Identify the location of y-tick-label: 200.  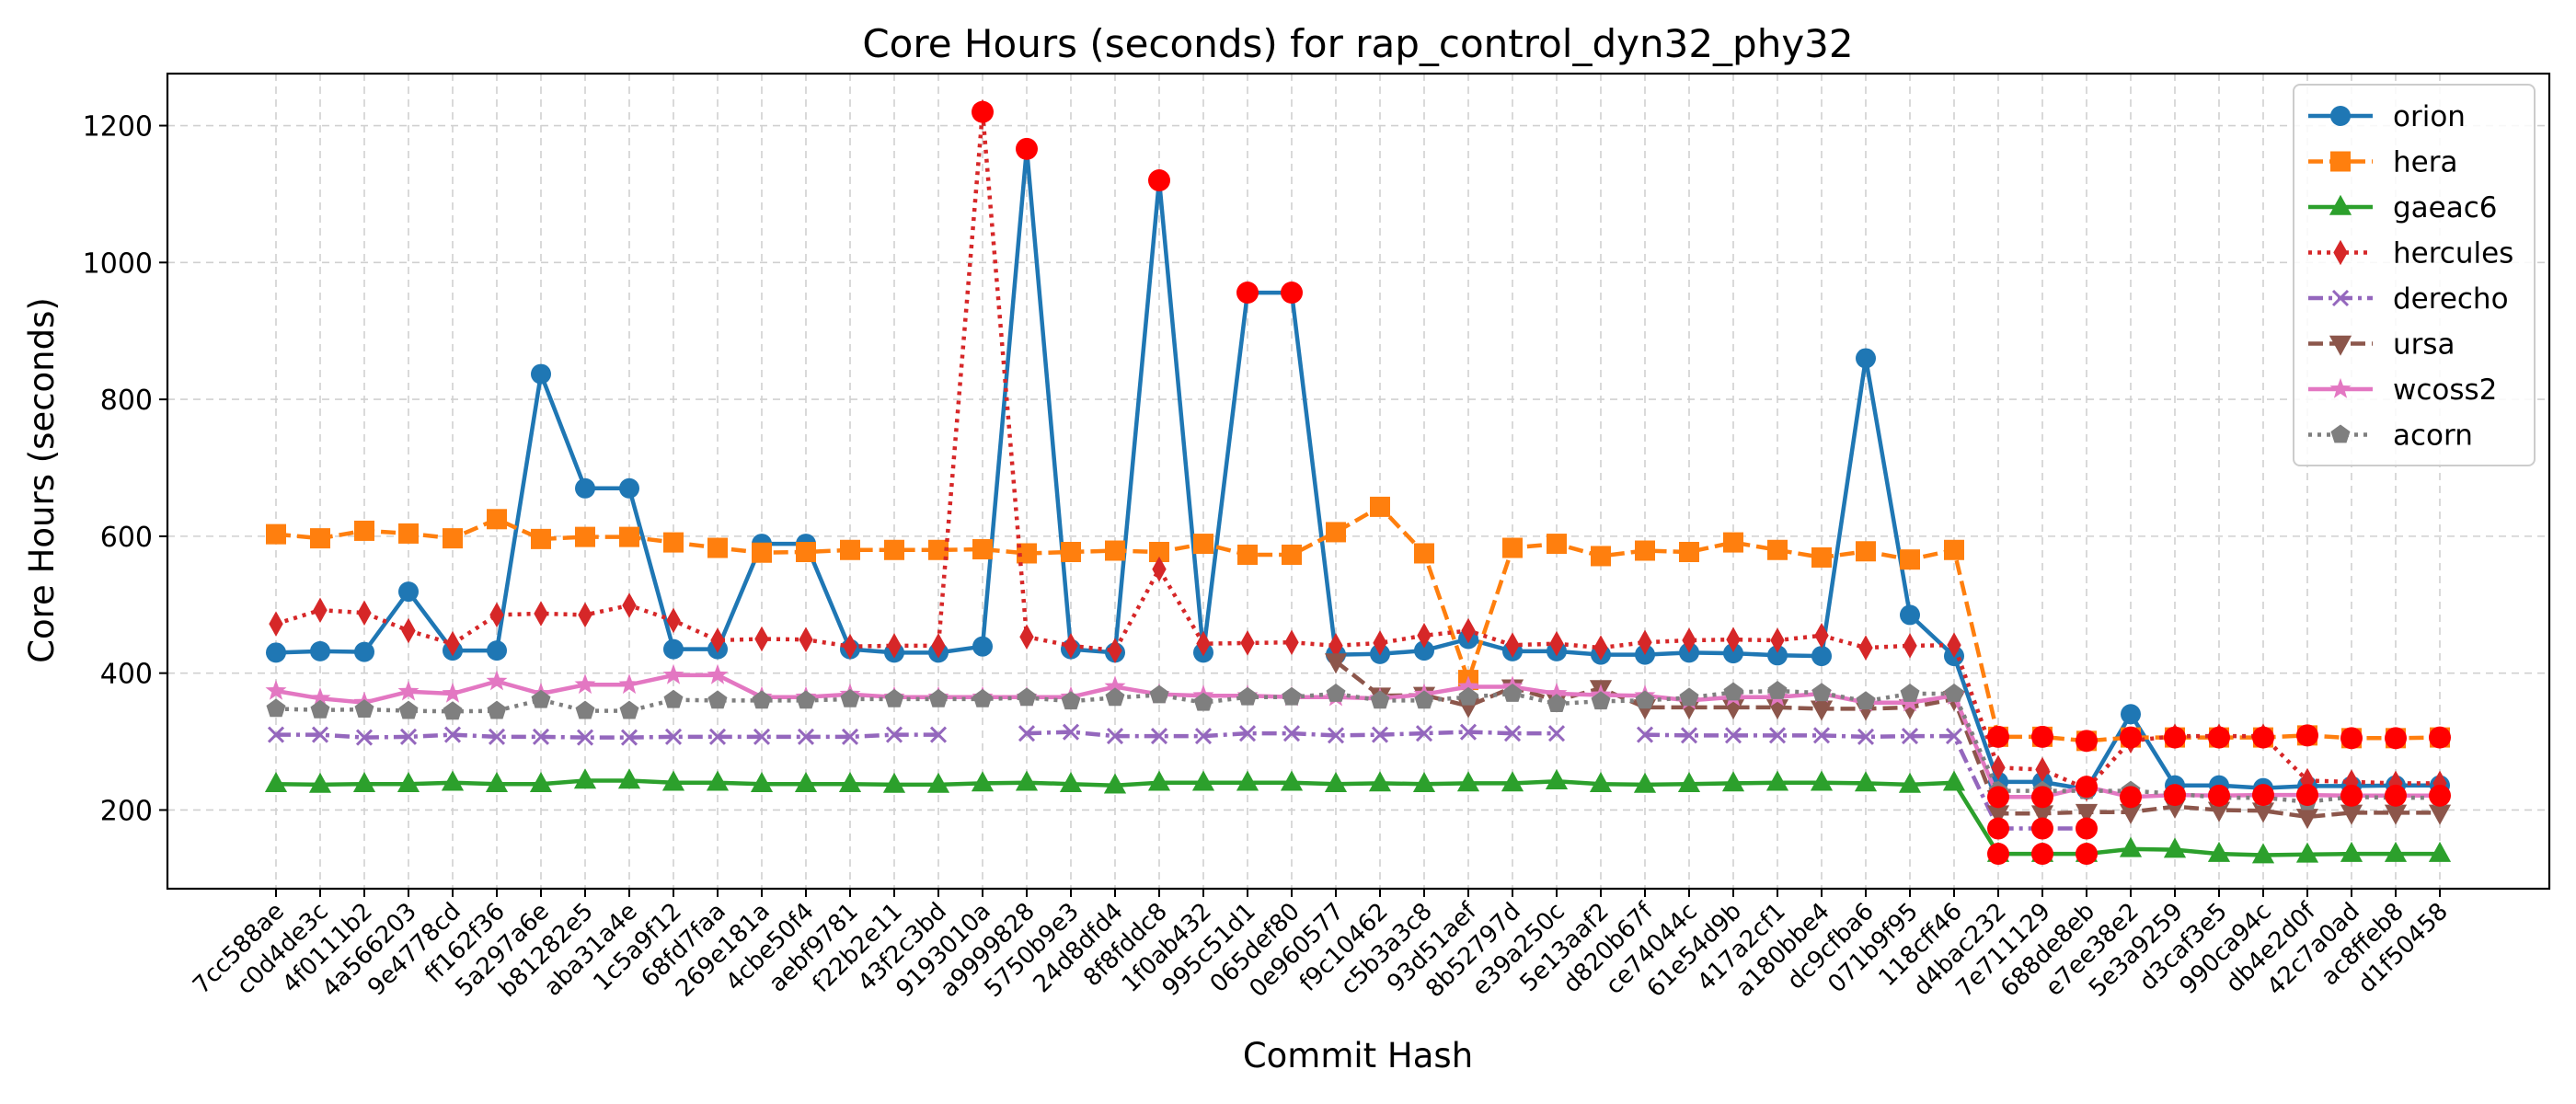
(126, 811).